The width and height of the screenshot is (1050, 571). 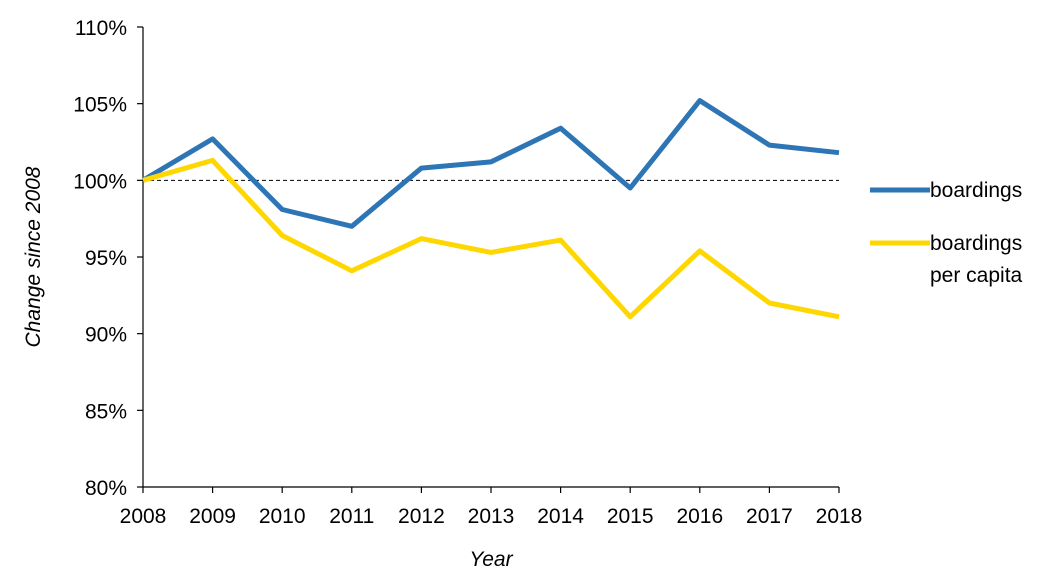 What do you see at coordinates (839, 516) in the screenshot?
I see `x-tick-label: 2018` at bounding box center [839, 516].